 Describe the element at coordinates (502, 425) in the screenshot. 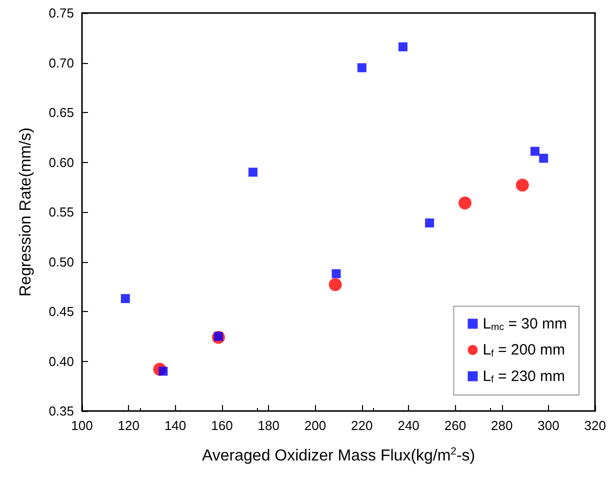

I see `x-tick-label: 280` at that location.